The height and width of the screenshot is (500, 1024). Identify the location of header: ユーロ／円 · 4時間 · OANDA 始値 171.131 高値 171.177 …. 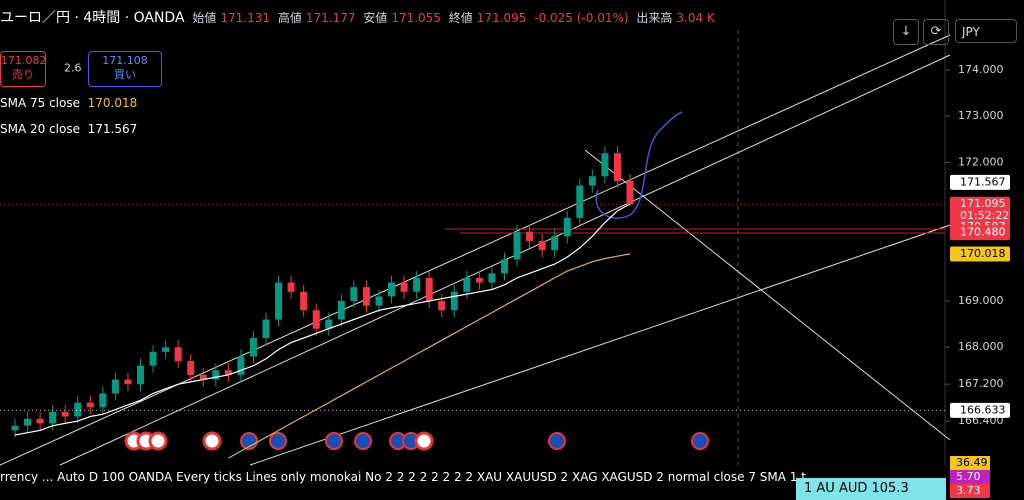
(359, 17).